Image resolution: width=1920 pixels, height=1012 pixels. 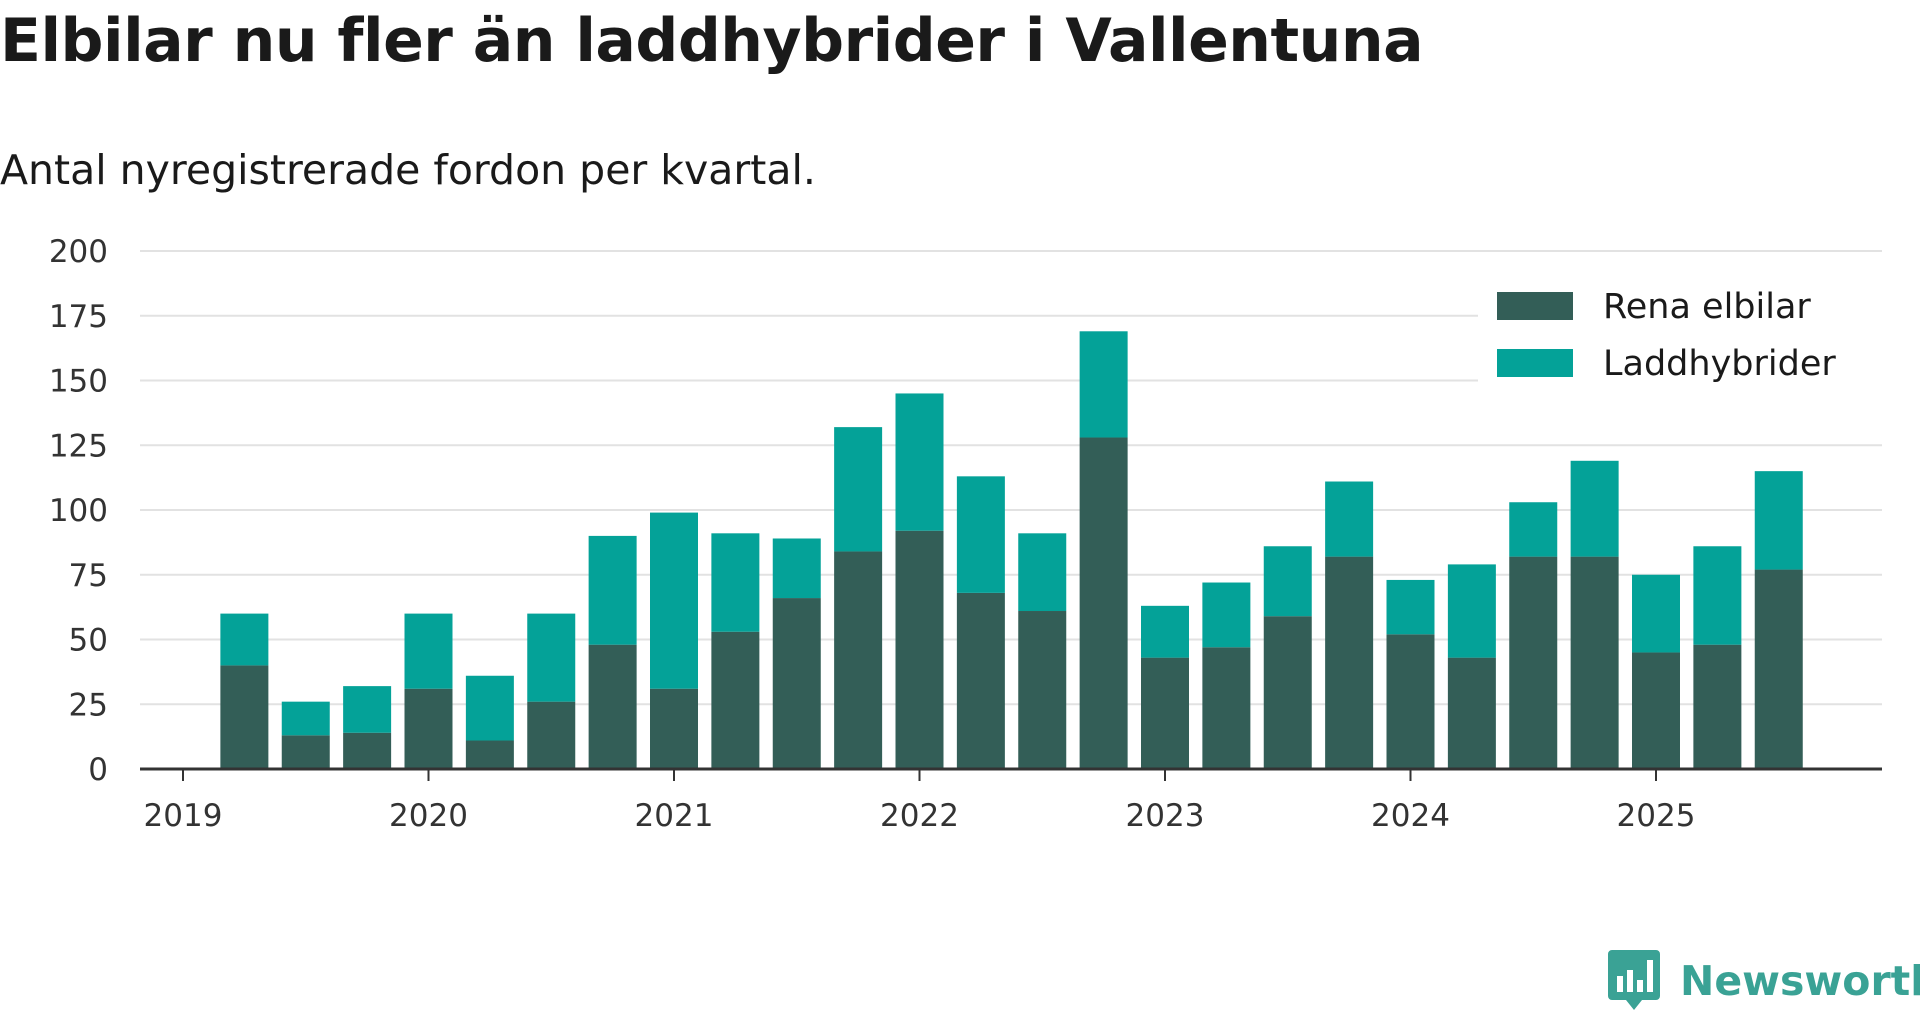 What do you see at coordinates (88, 641) in the screenshot?
I see `y-tick-label: 50` at bounding box center [88, 641].